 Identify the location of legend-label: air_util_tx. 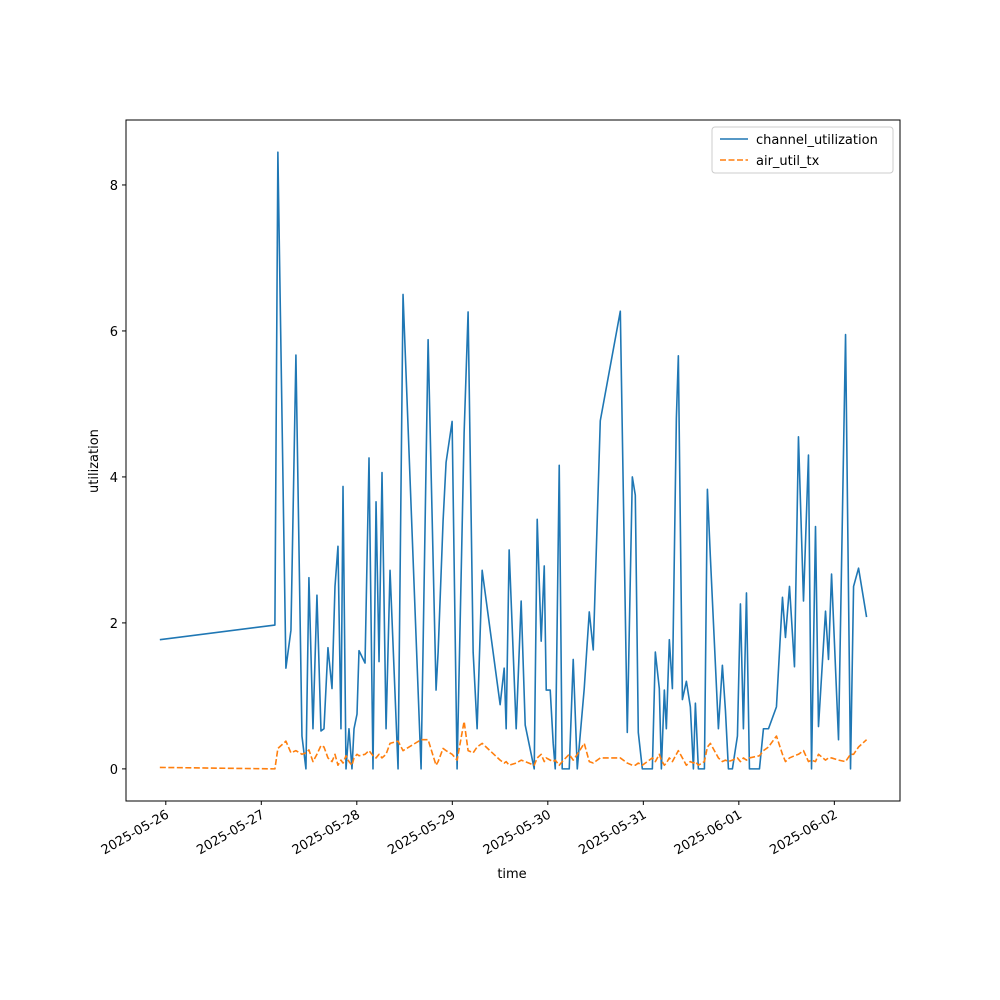
(788, 161).